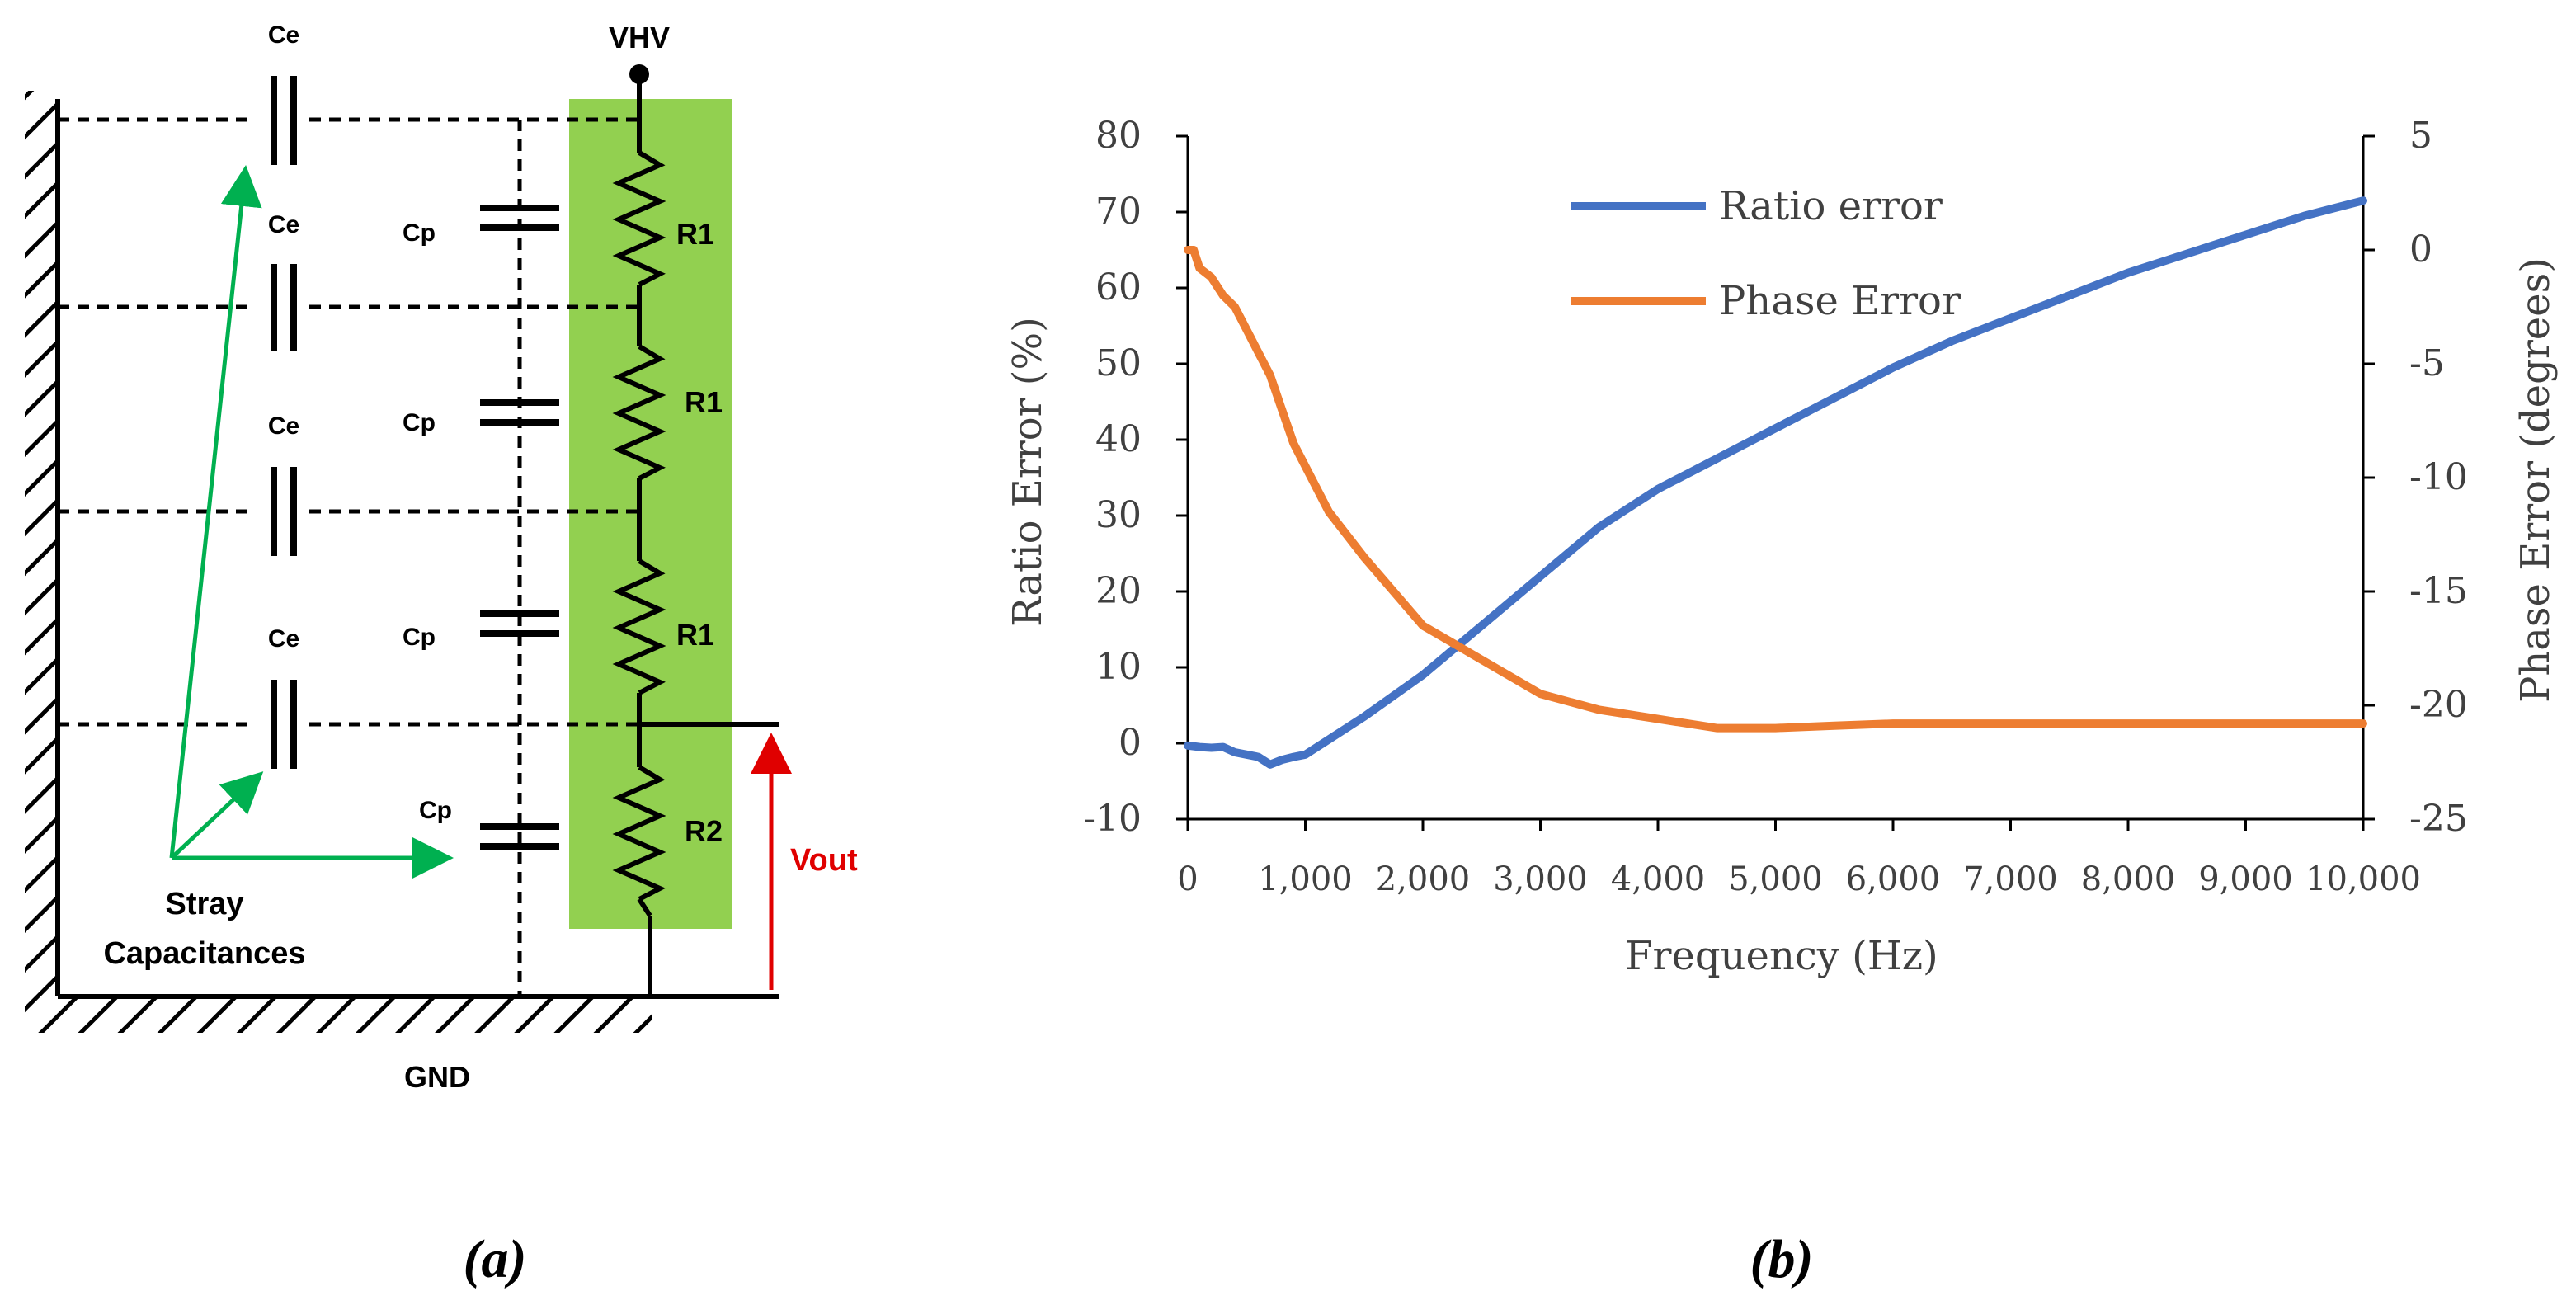 The image size is (2576, 1305). I want to click on stray-label-line1: Stray, so click(204, 904).